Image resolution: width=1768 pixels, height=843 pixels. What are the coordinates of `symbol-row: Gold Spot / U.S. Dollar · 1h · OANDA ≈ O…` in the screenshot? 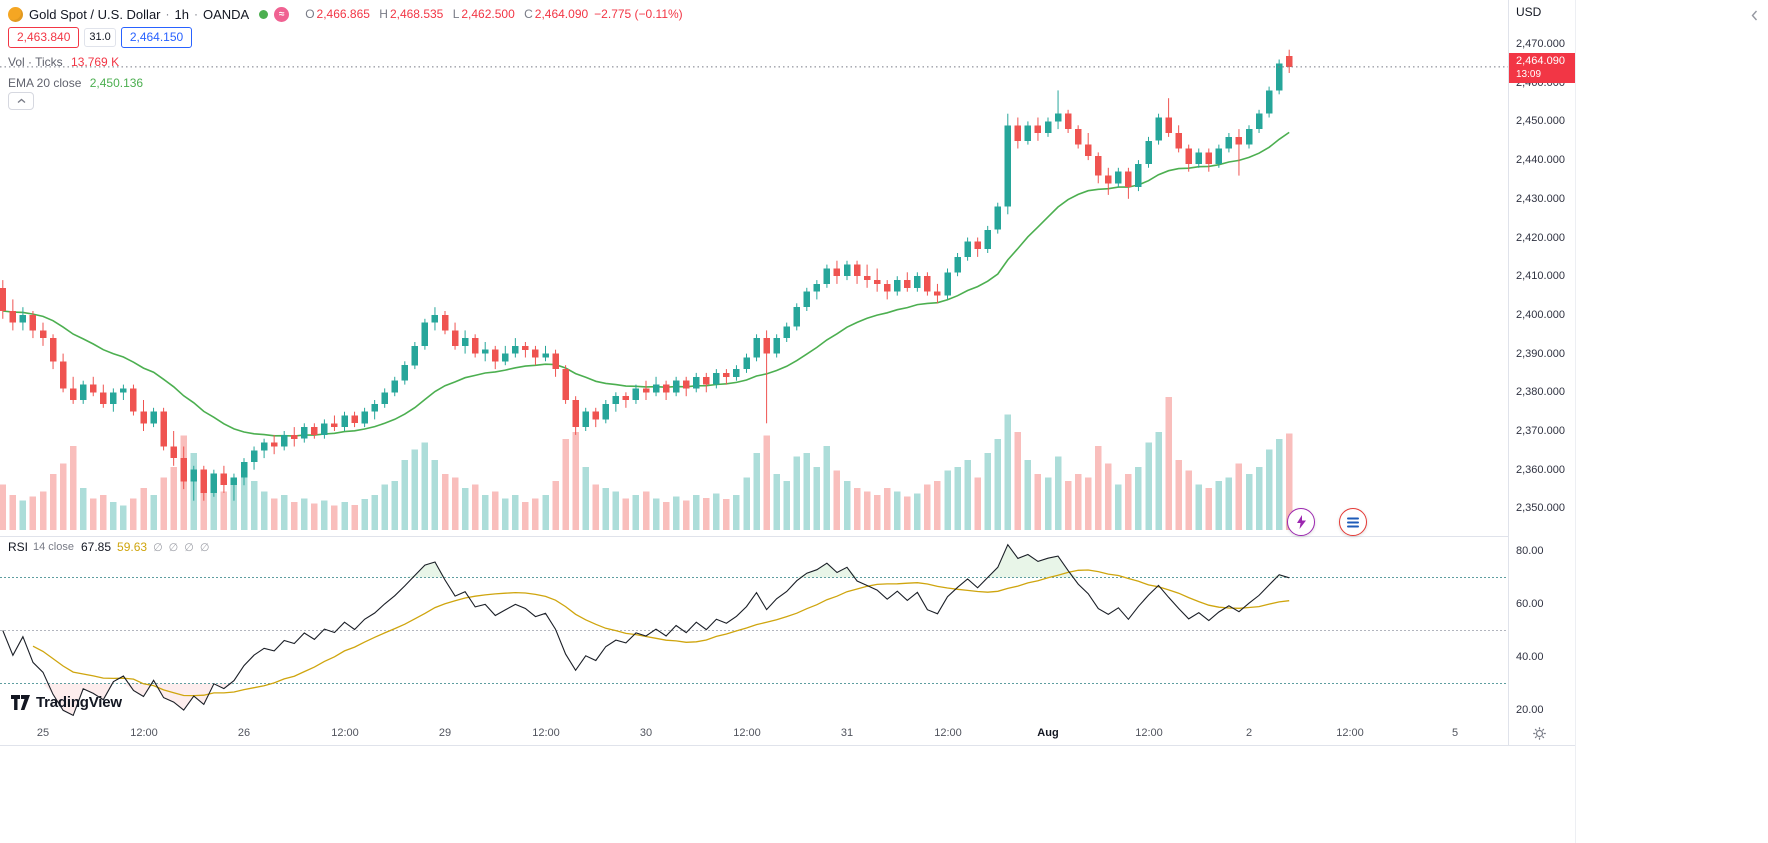 It's located at (345, 14).